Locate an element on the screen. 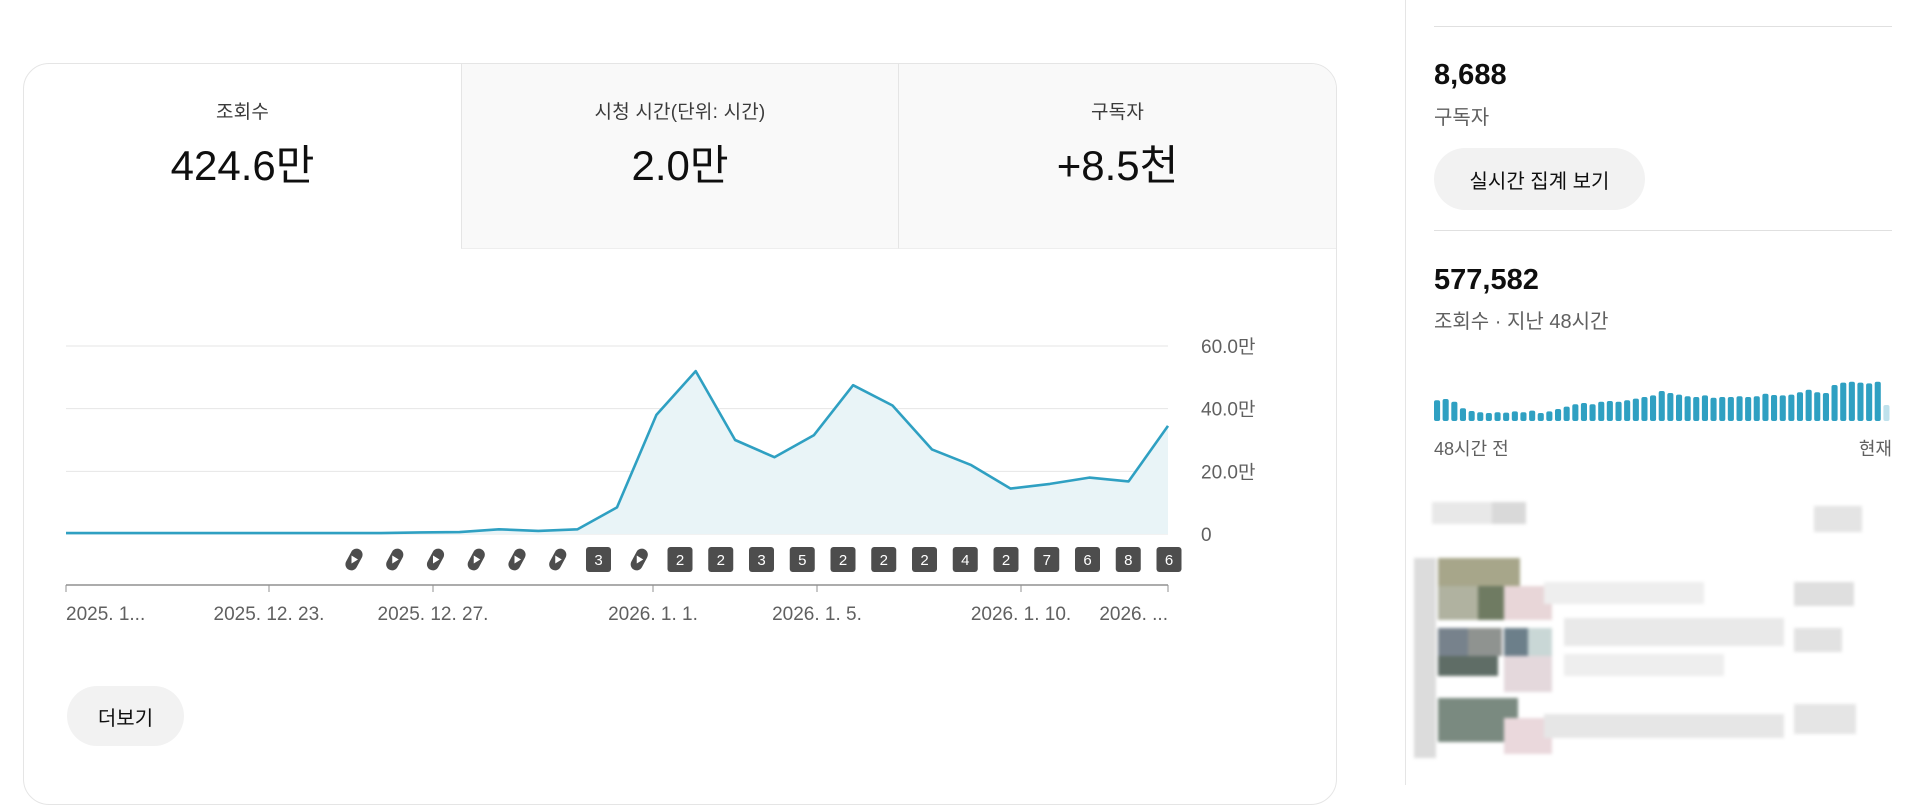 This screenshot has width=1920, height=805. y-tick-label: 60.0만 is located at coordinates (1228, 347).